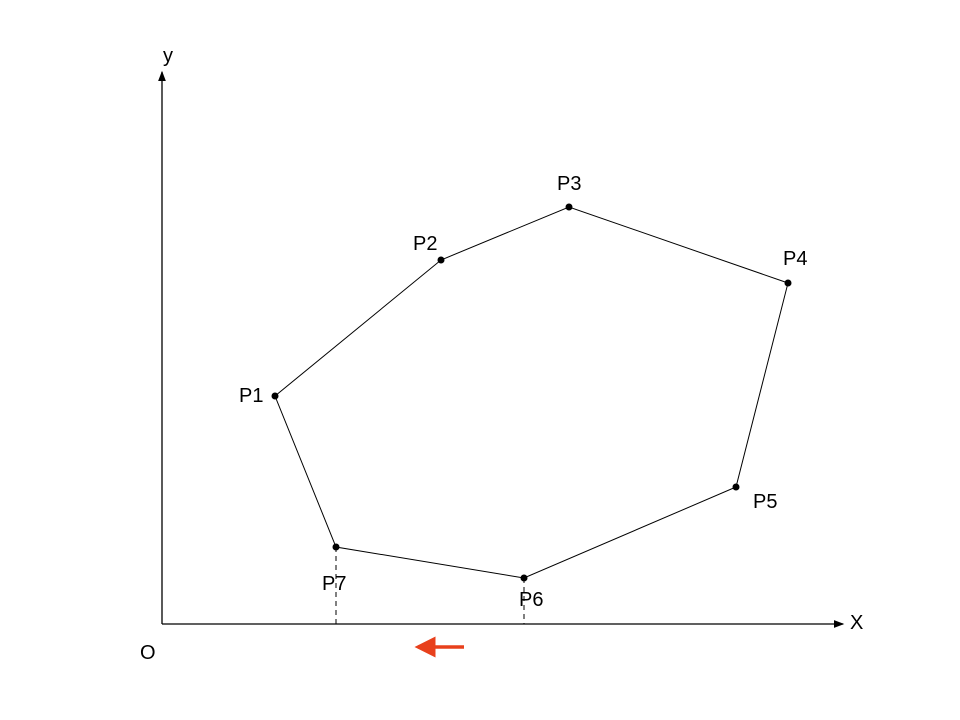 This screenshot has height=720, width=960. Describe the element at coordinates (336, 547) in the screenshot. I see `point-p7` at that location.